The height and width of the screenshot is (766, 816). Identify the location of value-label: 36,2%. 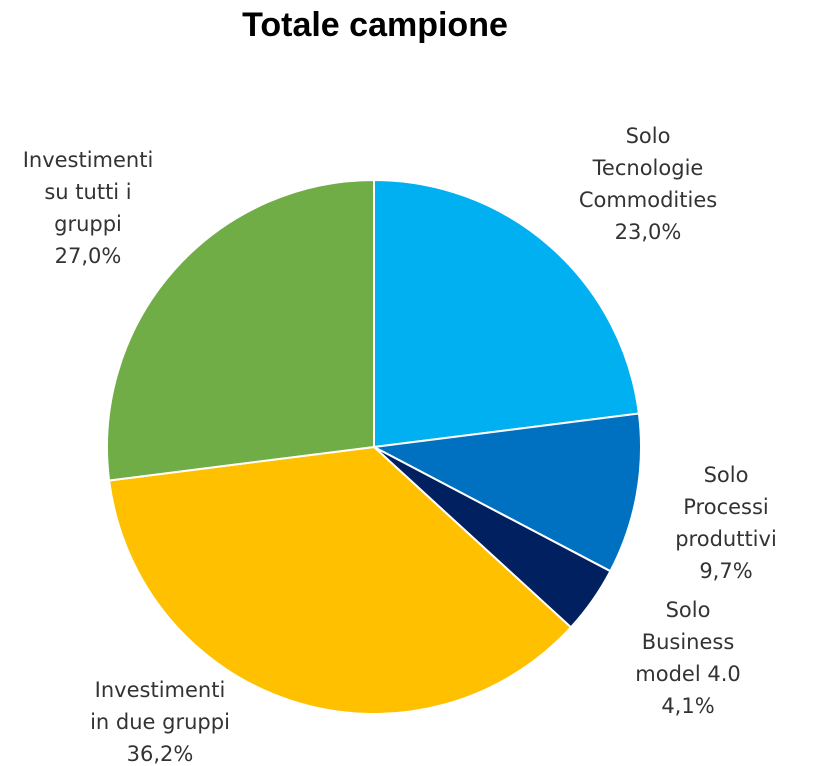
(160, 754).